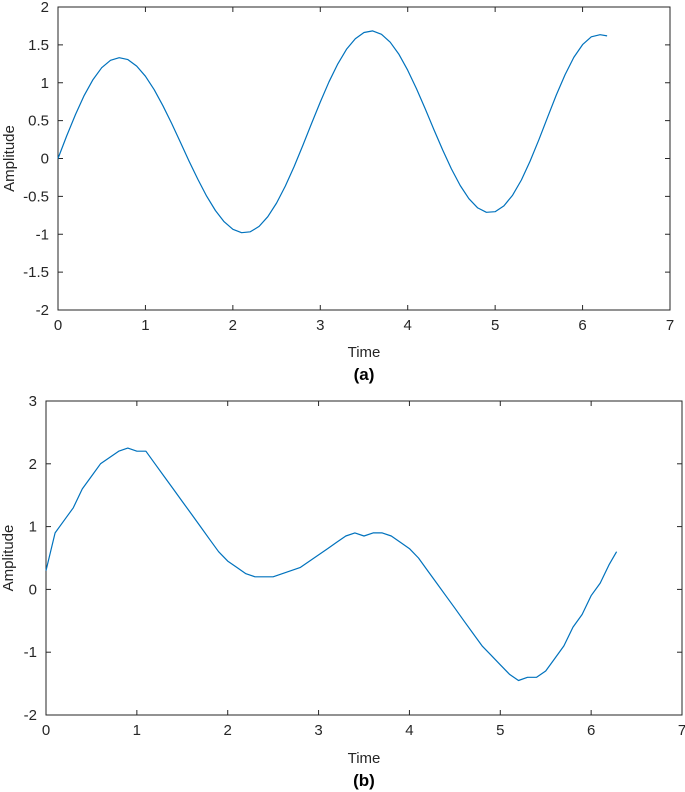 This screenshot has height=792, width=685. What do you see at coordinates (36, 272) in the screenshot?
I see `y-tick-label: -1.5` at bounding box center [36, 272].